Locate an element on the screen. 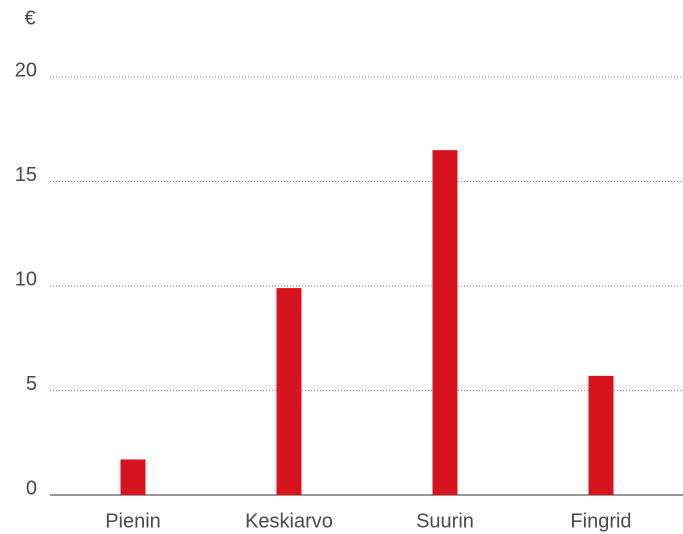 Image resolution: width=683 pixels, height=534 pixels. y-axis-label: € is located at coordinates (29, 18).